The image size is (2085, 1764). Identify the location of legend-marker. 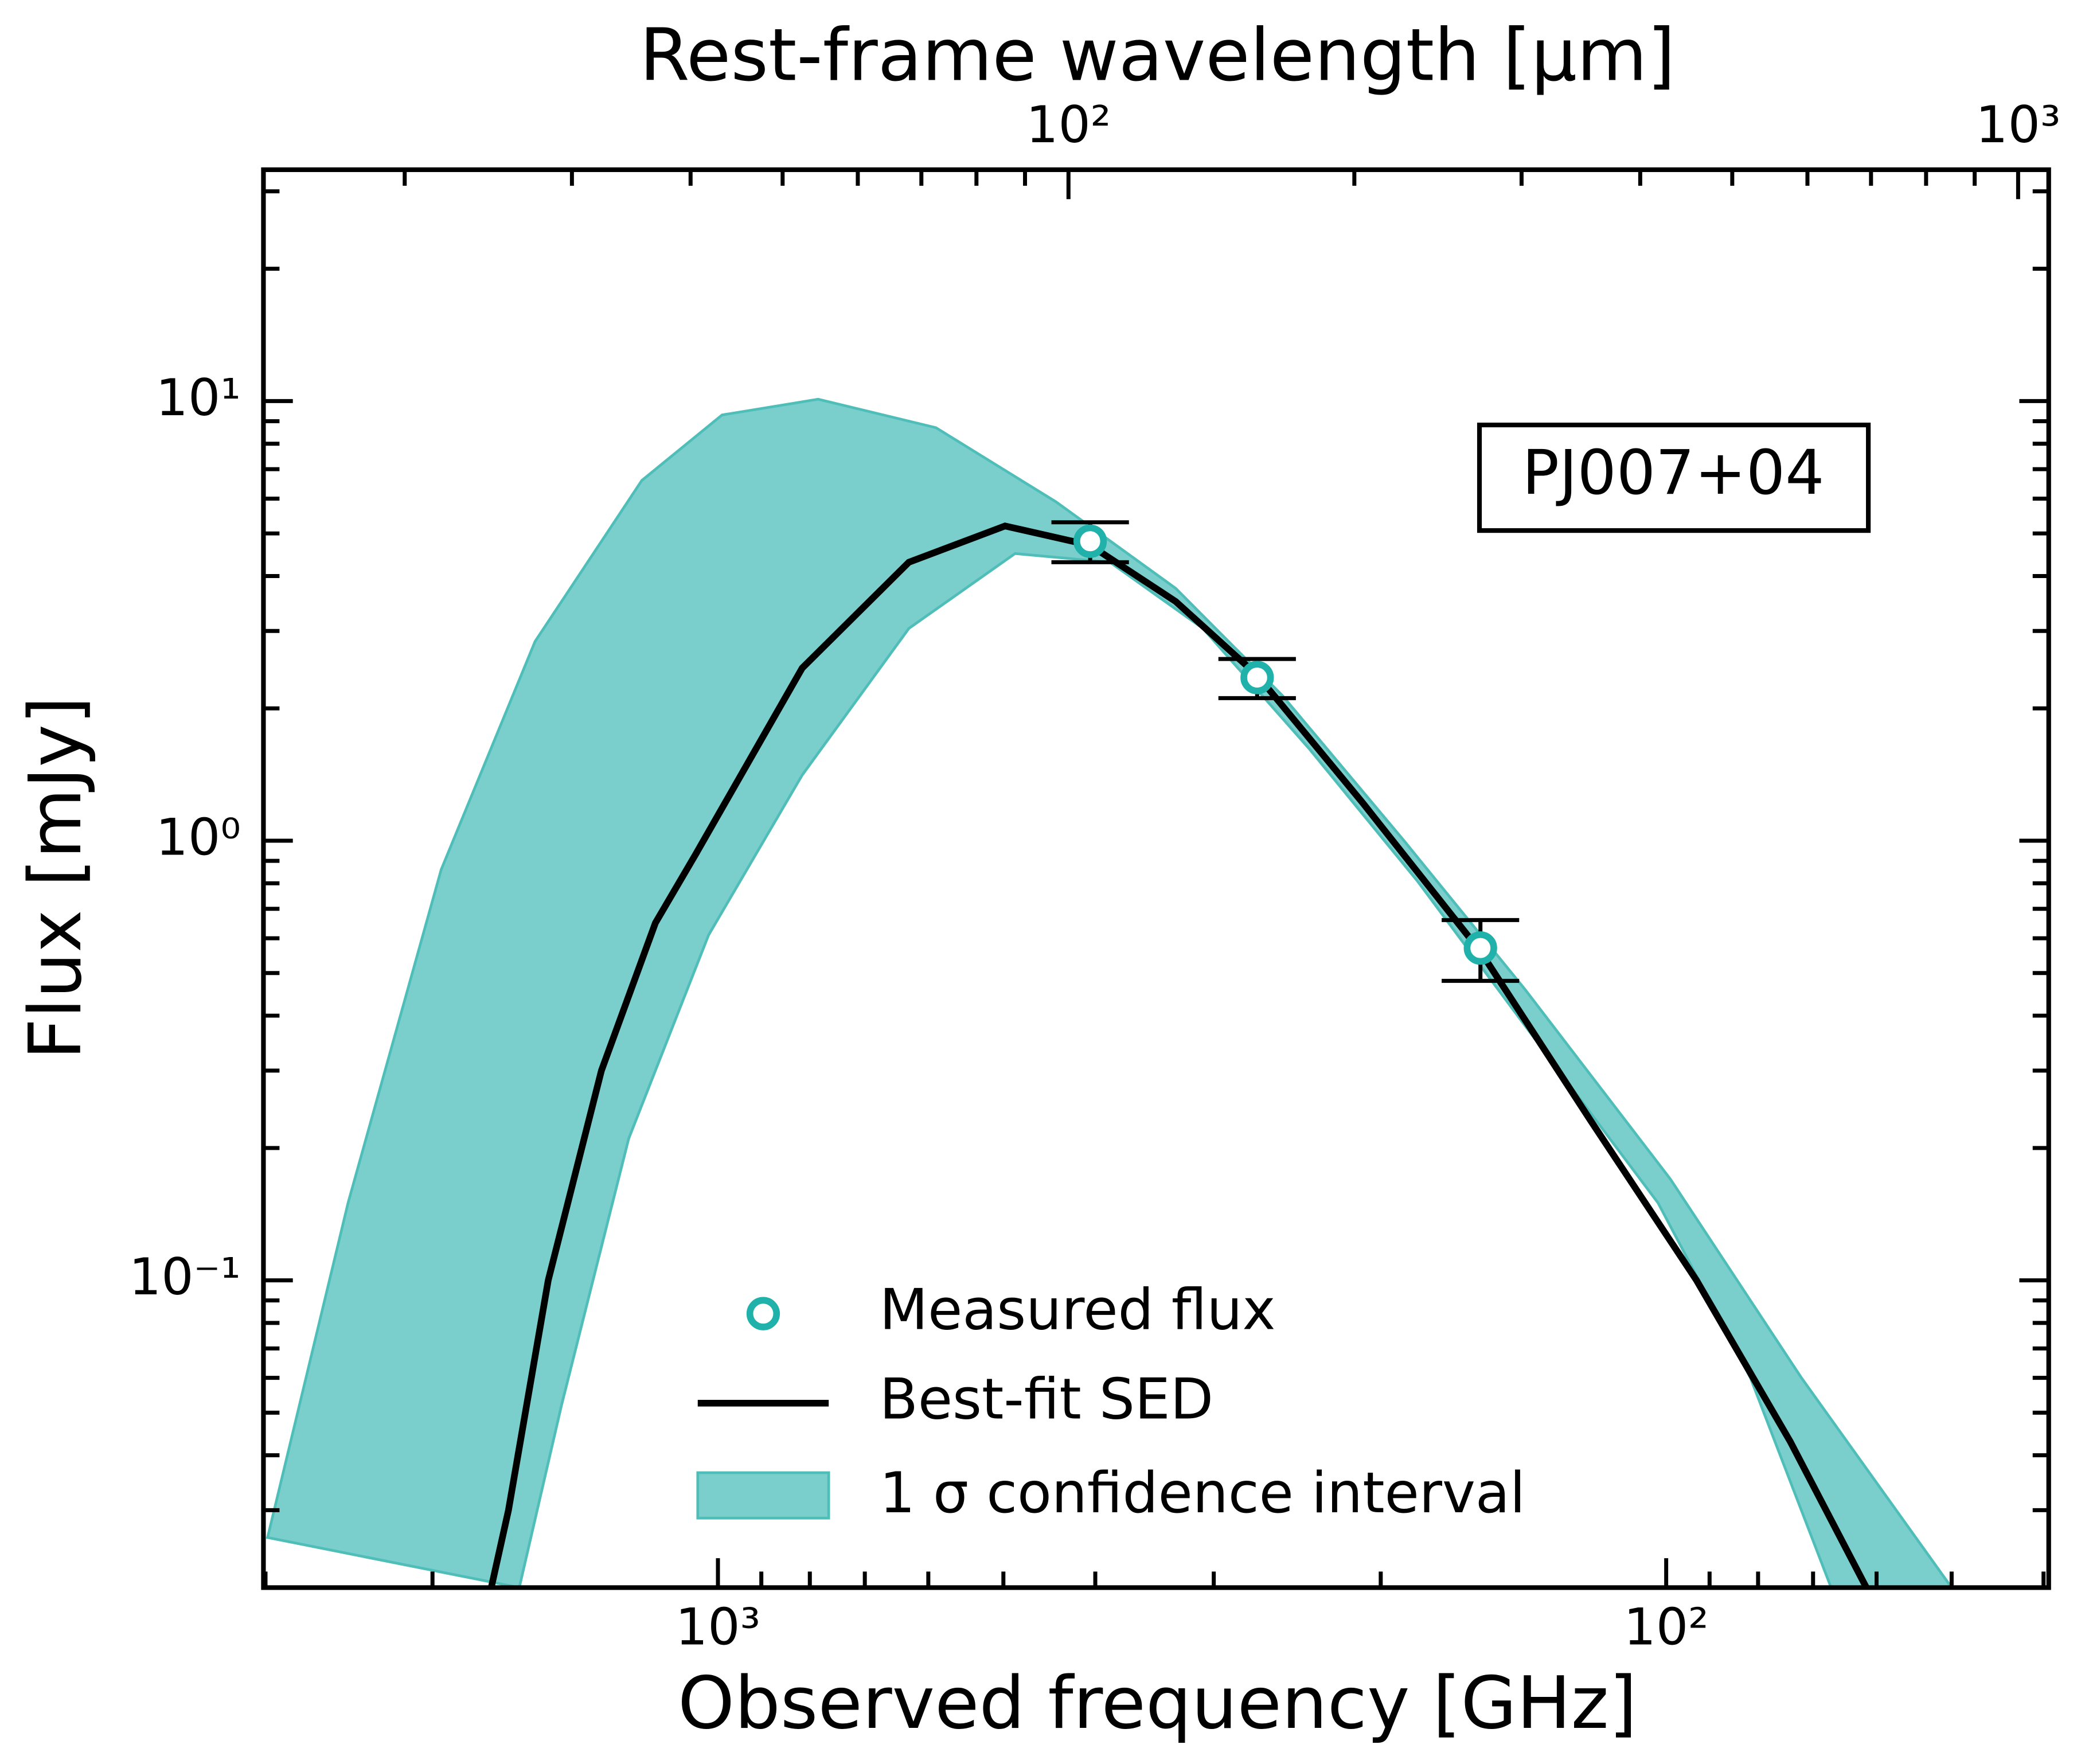
(763, 1314).